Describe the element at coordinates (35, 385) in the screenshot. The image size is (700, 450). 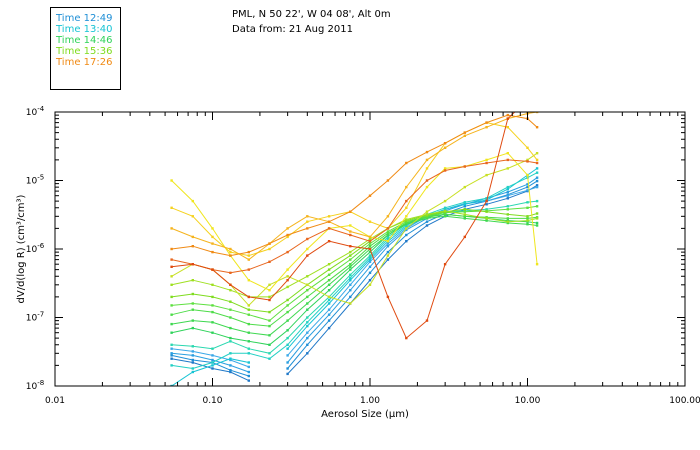
I see `y-tick-label: 10⁻⁸` at that location.